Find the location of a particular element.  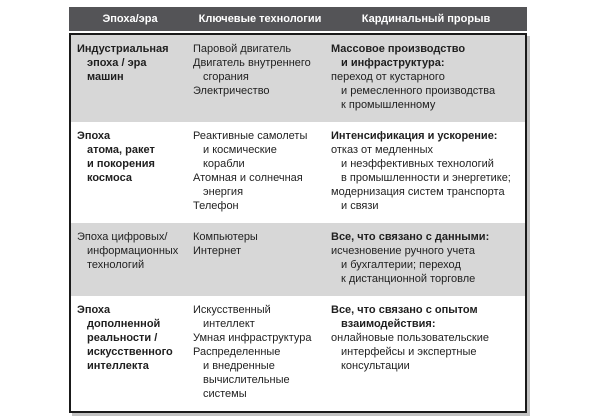

text-line: эпоха / эра is located at coordinates (117, 63).